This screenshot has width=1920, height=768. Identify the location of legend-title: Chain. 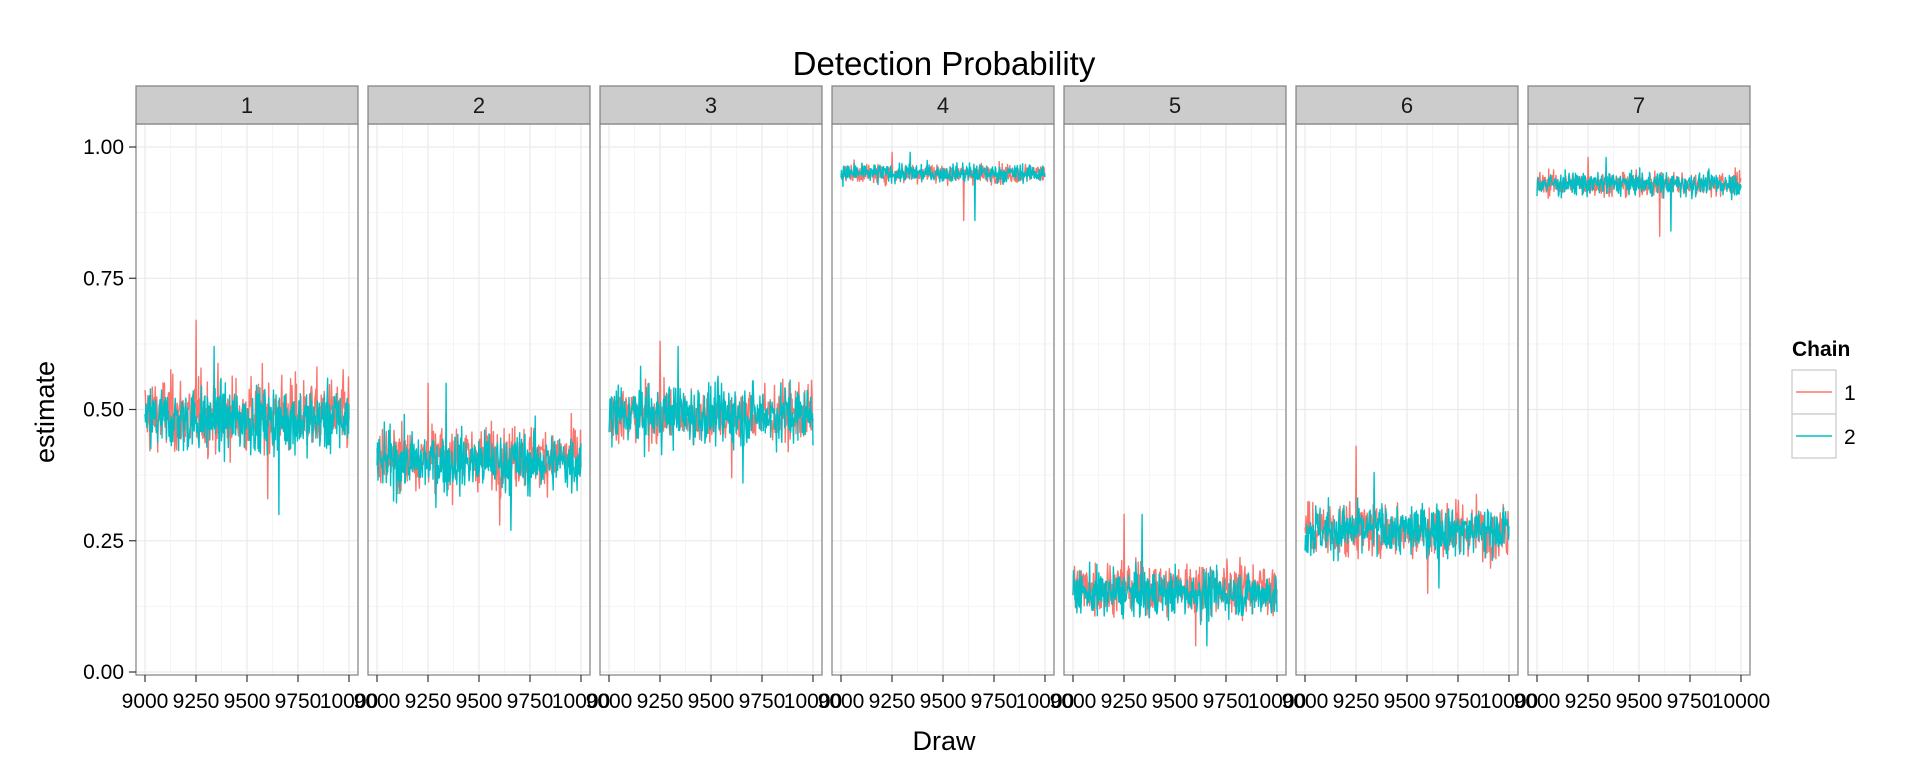
(1821, 349).